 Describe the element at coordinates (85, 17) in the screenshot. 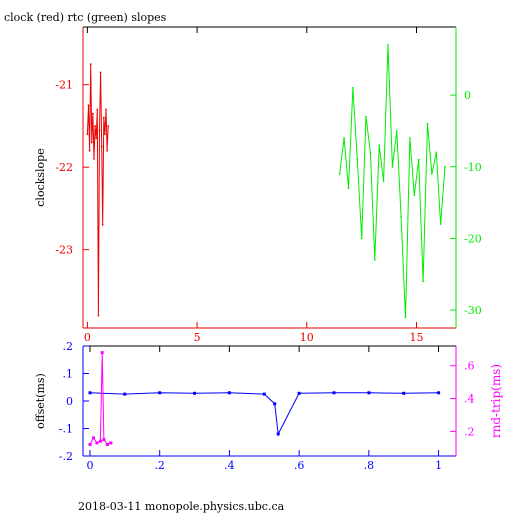

I see `chart-title: clock (red) rtc (green) slopes` at that location.